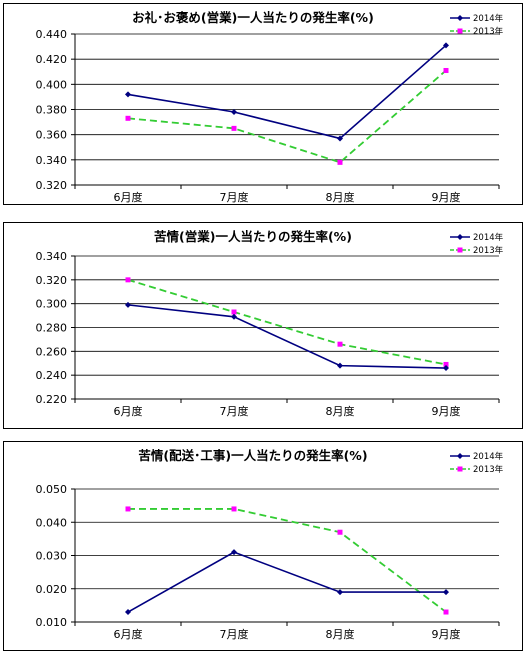 The image size is (527, 654). I want to click on chart-2-title: 苦情(営業)一人当たりの発生率(%), so click(253, 236).